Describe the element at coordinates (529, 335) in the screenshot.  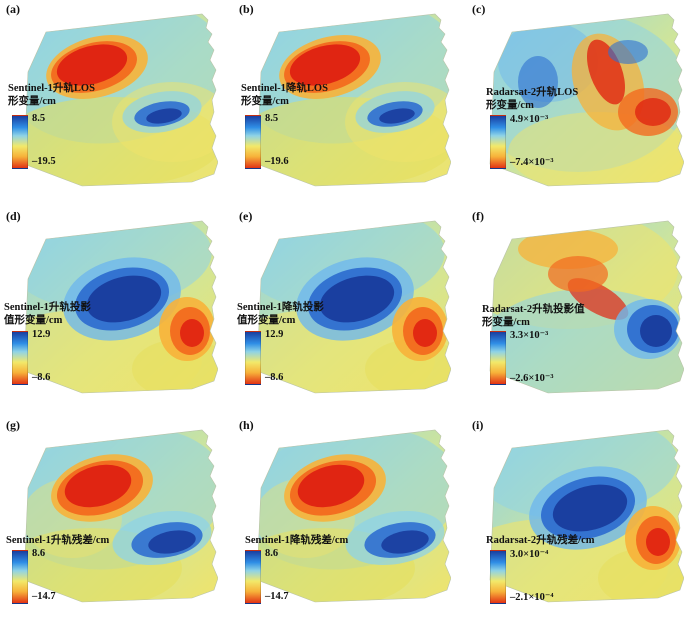
I see `colorbar-max: 3.3×10⁻³` at that location.